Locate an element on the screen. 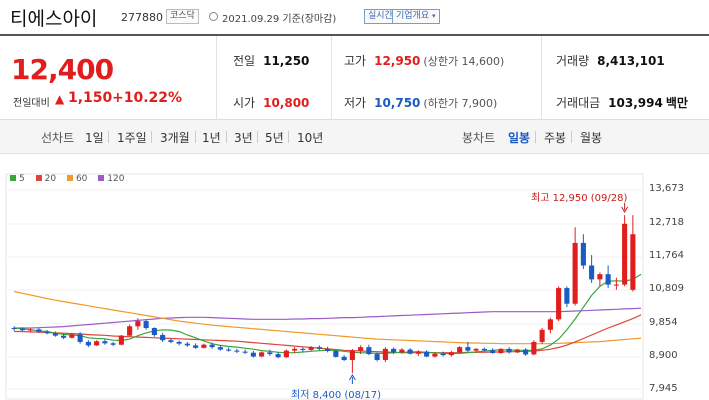  price-change: 1,150 is located at coordinates (90, 98).